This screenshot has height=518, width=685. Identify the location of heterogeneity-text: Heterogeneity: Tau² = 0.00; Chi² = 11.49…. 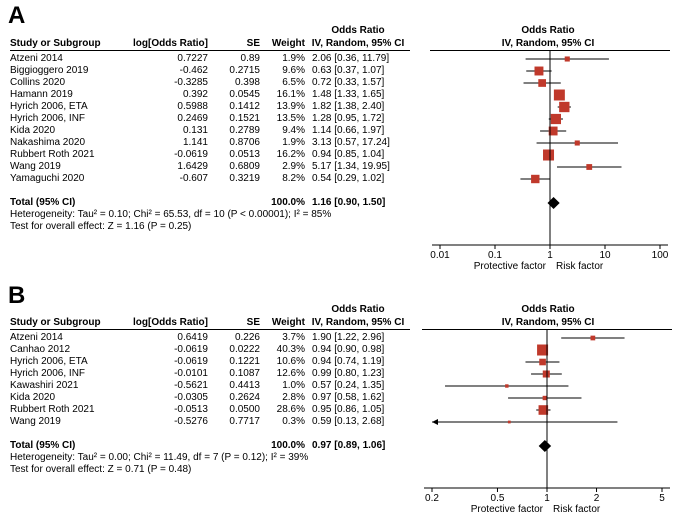
(159, 457).